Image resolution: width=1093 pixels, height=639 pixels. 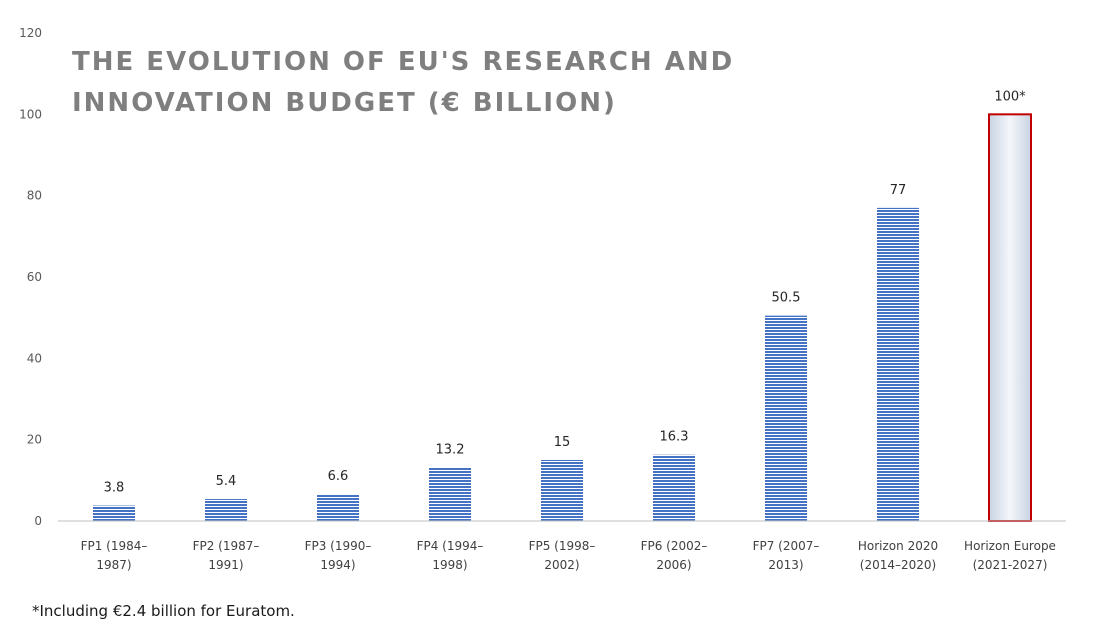 What do you see at coordinates (226, 546) in the screenshot?
I see `x-tick-label: FP2 (1987–` at bounding box center [226, 546].